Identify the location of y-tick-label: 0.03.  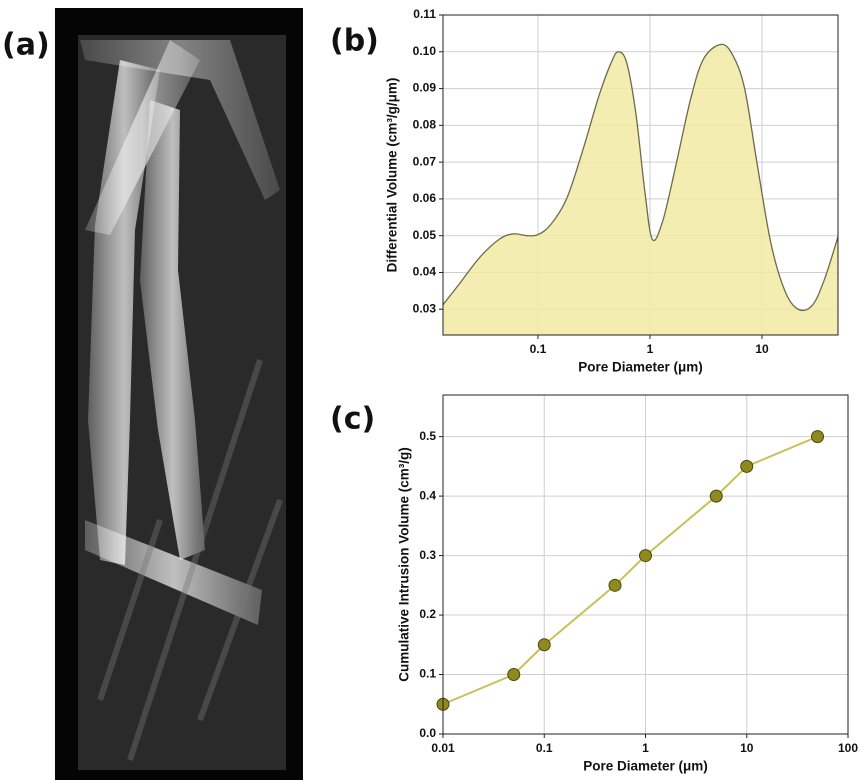
(425, 308).